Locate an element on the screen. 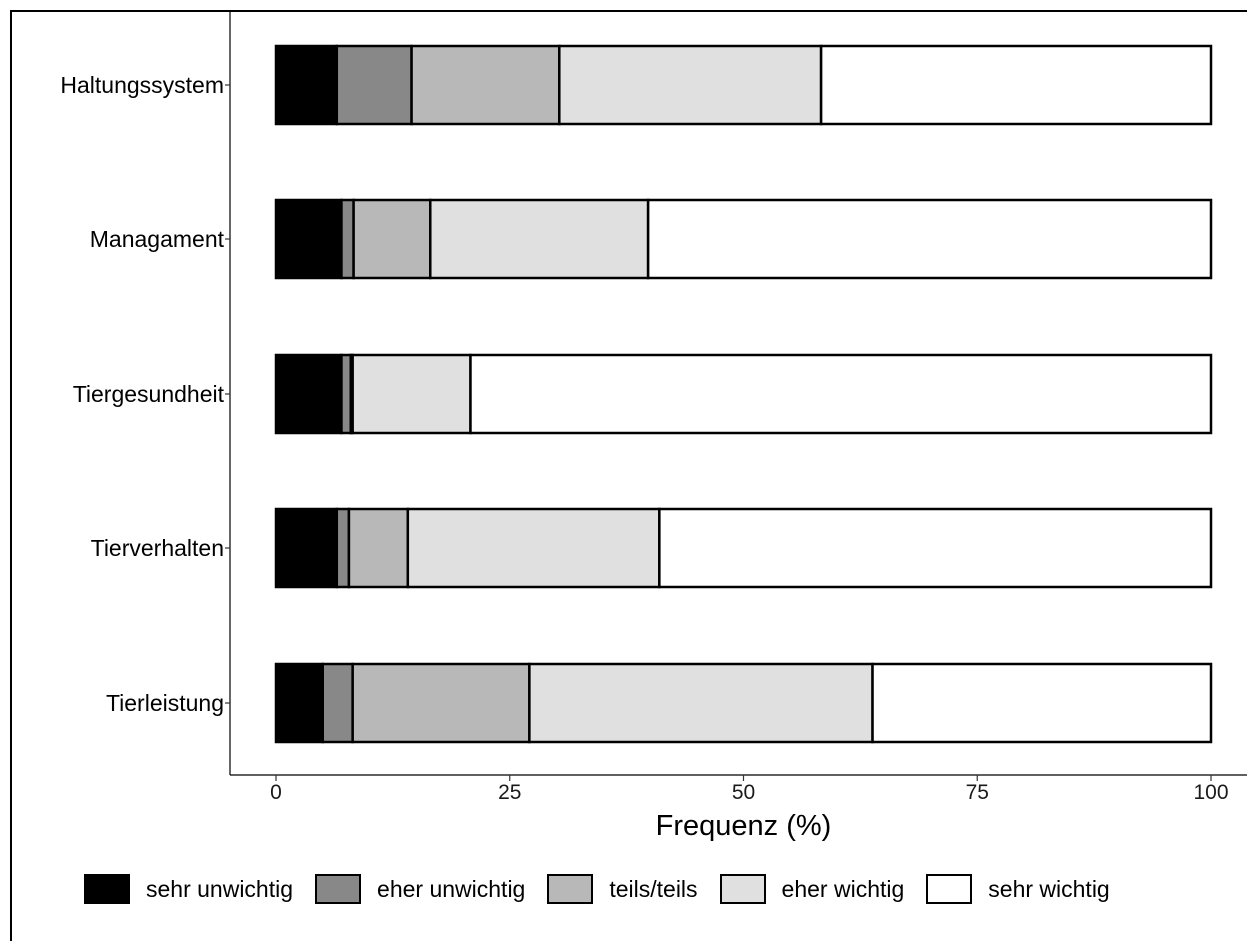  category-label: Tierverhalten is located at coordinates (157, 548).